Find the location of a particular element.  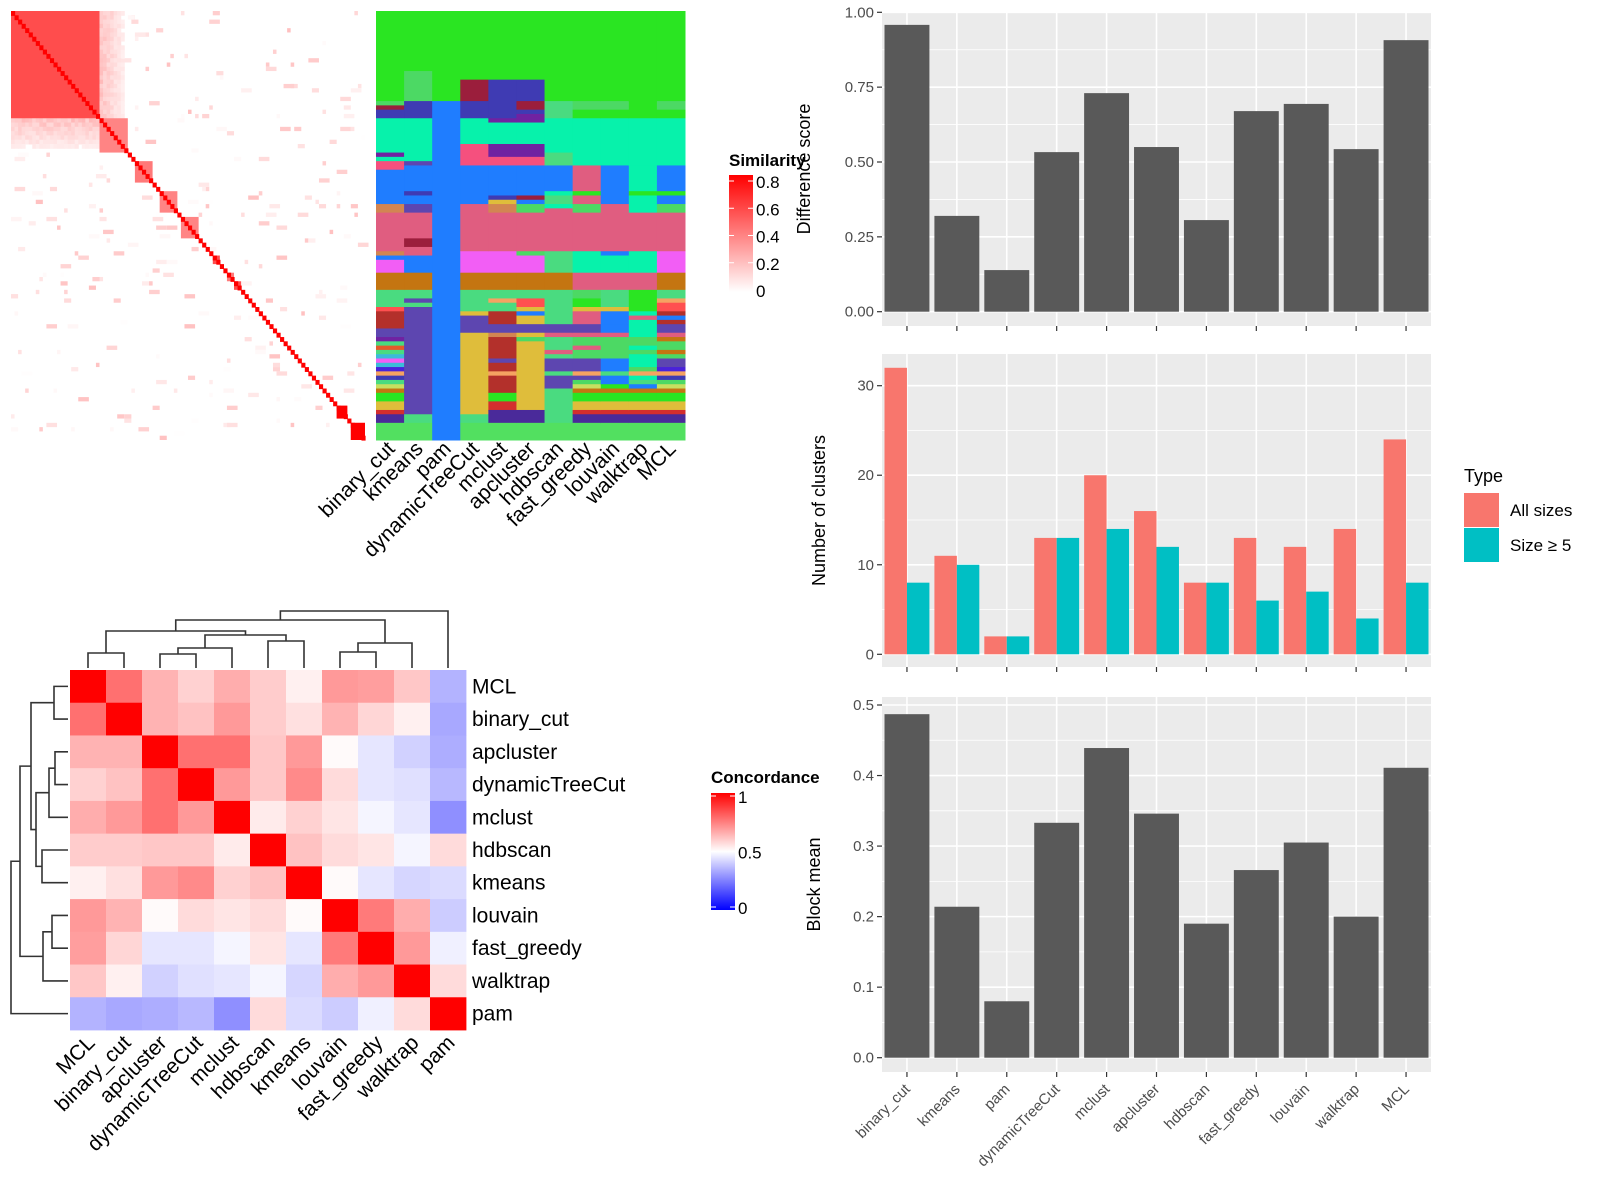

dendrogram-branch is located at coordinates (60, 702).